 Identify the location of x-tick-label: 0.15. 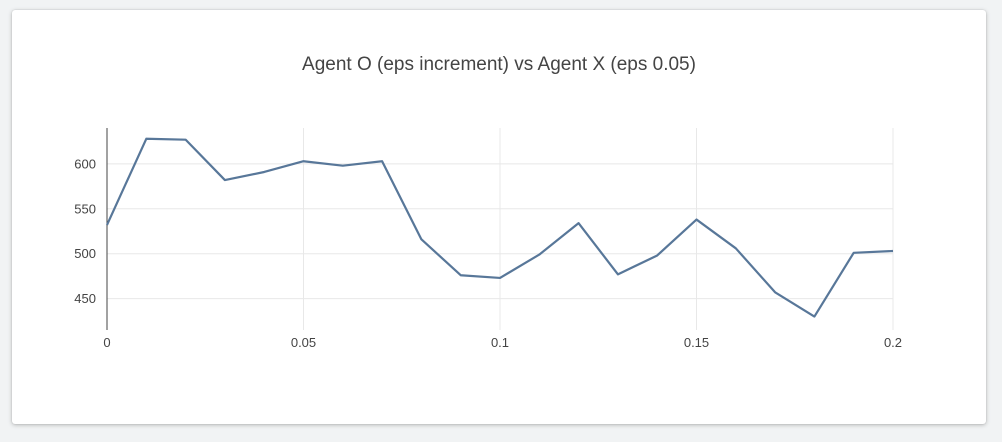
(696, 342).